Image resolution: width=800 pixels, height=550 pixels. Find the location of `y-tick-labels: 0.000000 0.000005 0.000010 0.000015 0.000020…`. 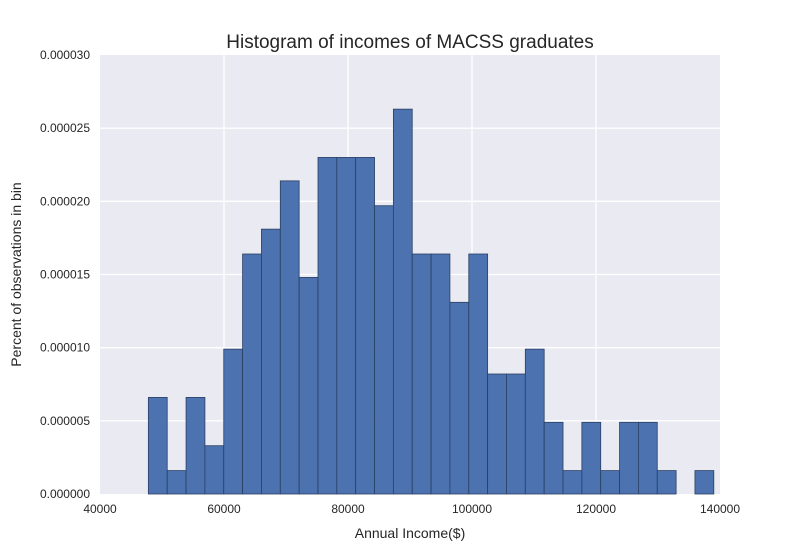

y-tick-labels: 0.000000 0.000005 0.000010 0.000015 0.000020… is located at coordinates (65, 274).